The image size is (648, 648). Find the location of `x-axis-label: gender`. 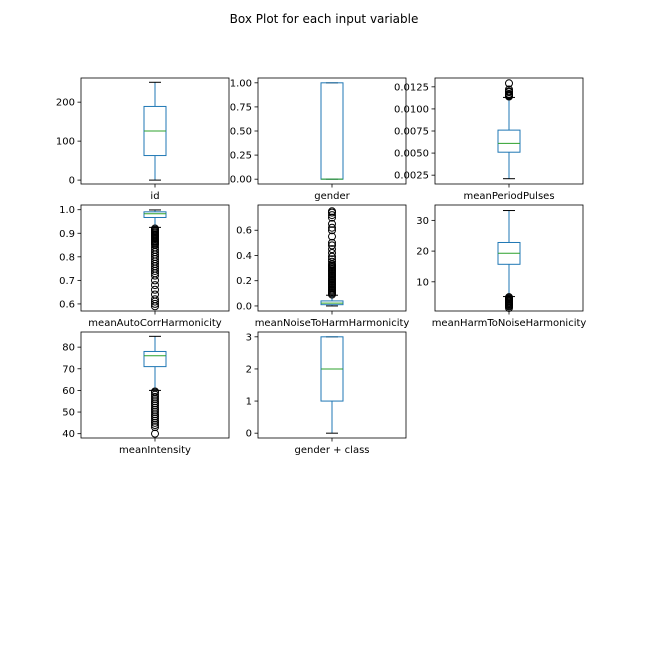

x-axis-label: gender is located at coordinates (332, 196).